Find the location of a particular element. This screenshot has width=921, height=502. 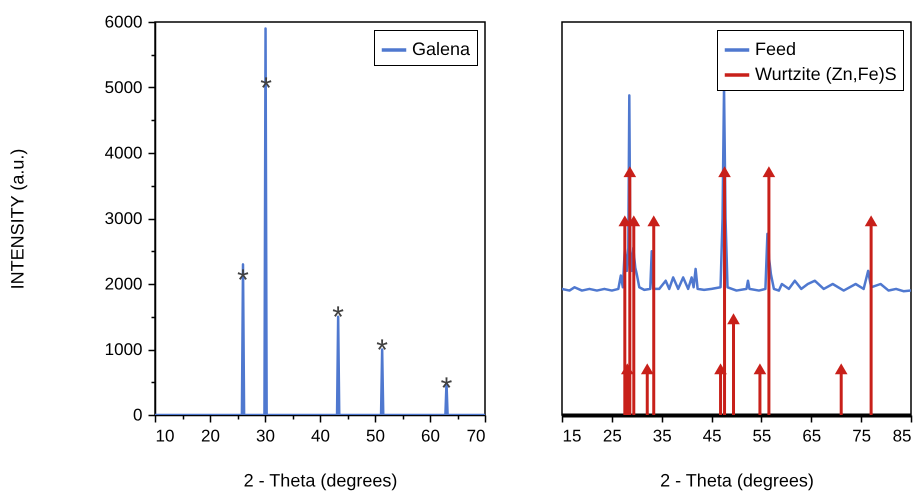

x-tick-label: 10 is located at coordinates (165, 436).